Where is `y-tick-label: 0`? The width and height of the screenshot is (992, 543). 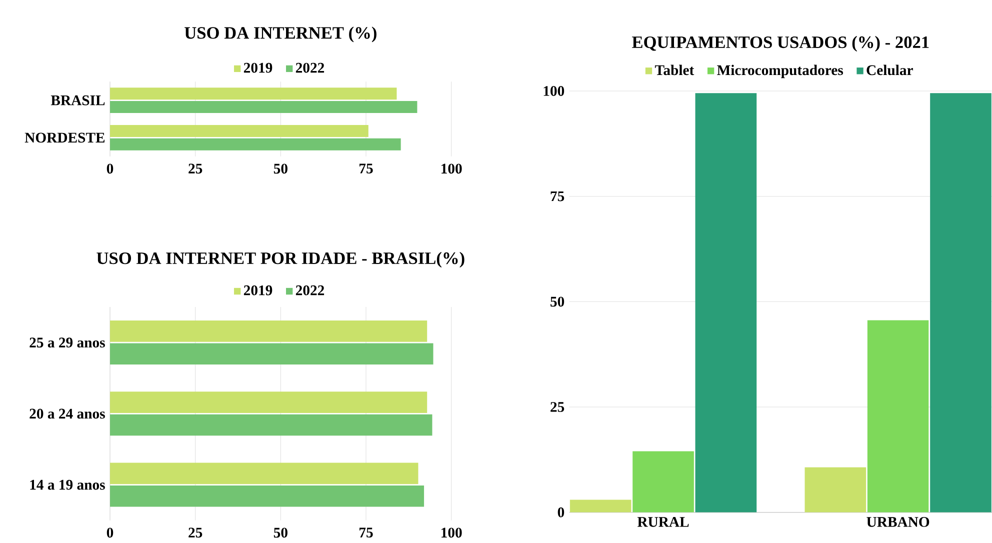 y-tick-label: 0 is located at coordinates (561, 512).